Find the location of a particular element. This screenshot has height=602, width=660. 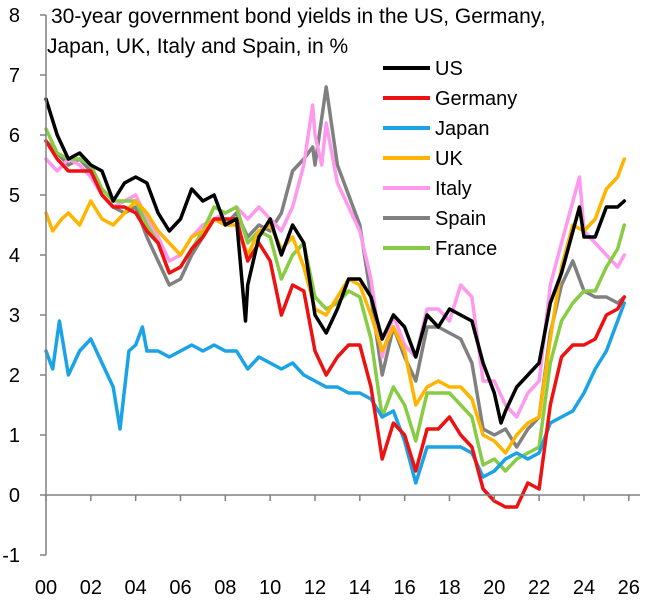

y-tick-label: 3 is located at coordinates (14, 316).